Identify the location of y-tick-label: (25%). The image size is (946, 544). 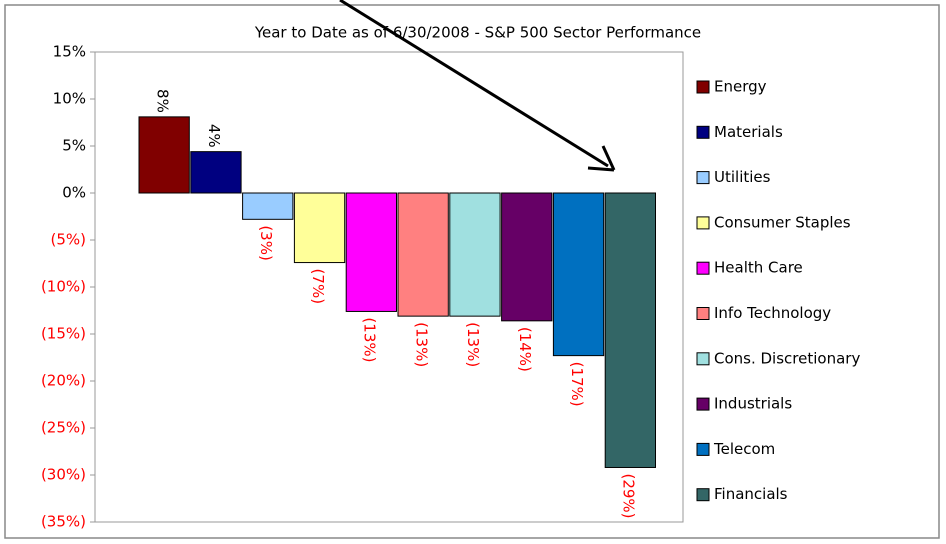
(63, 428).